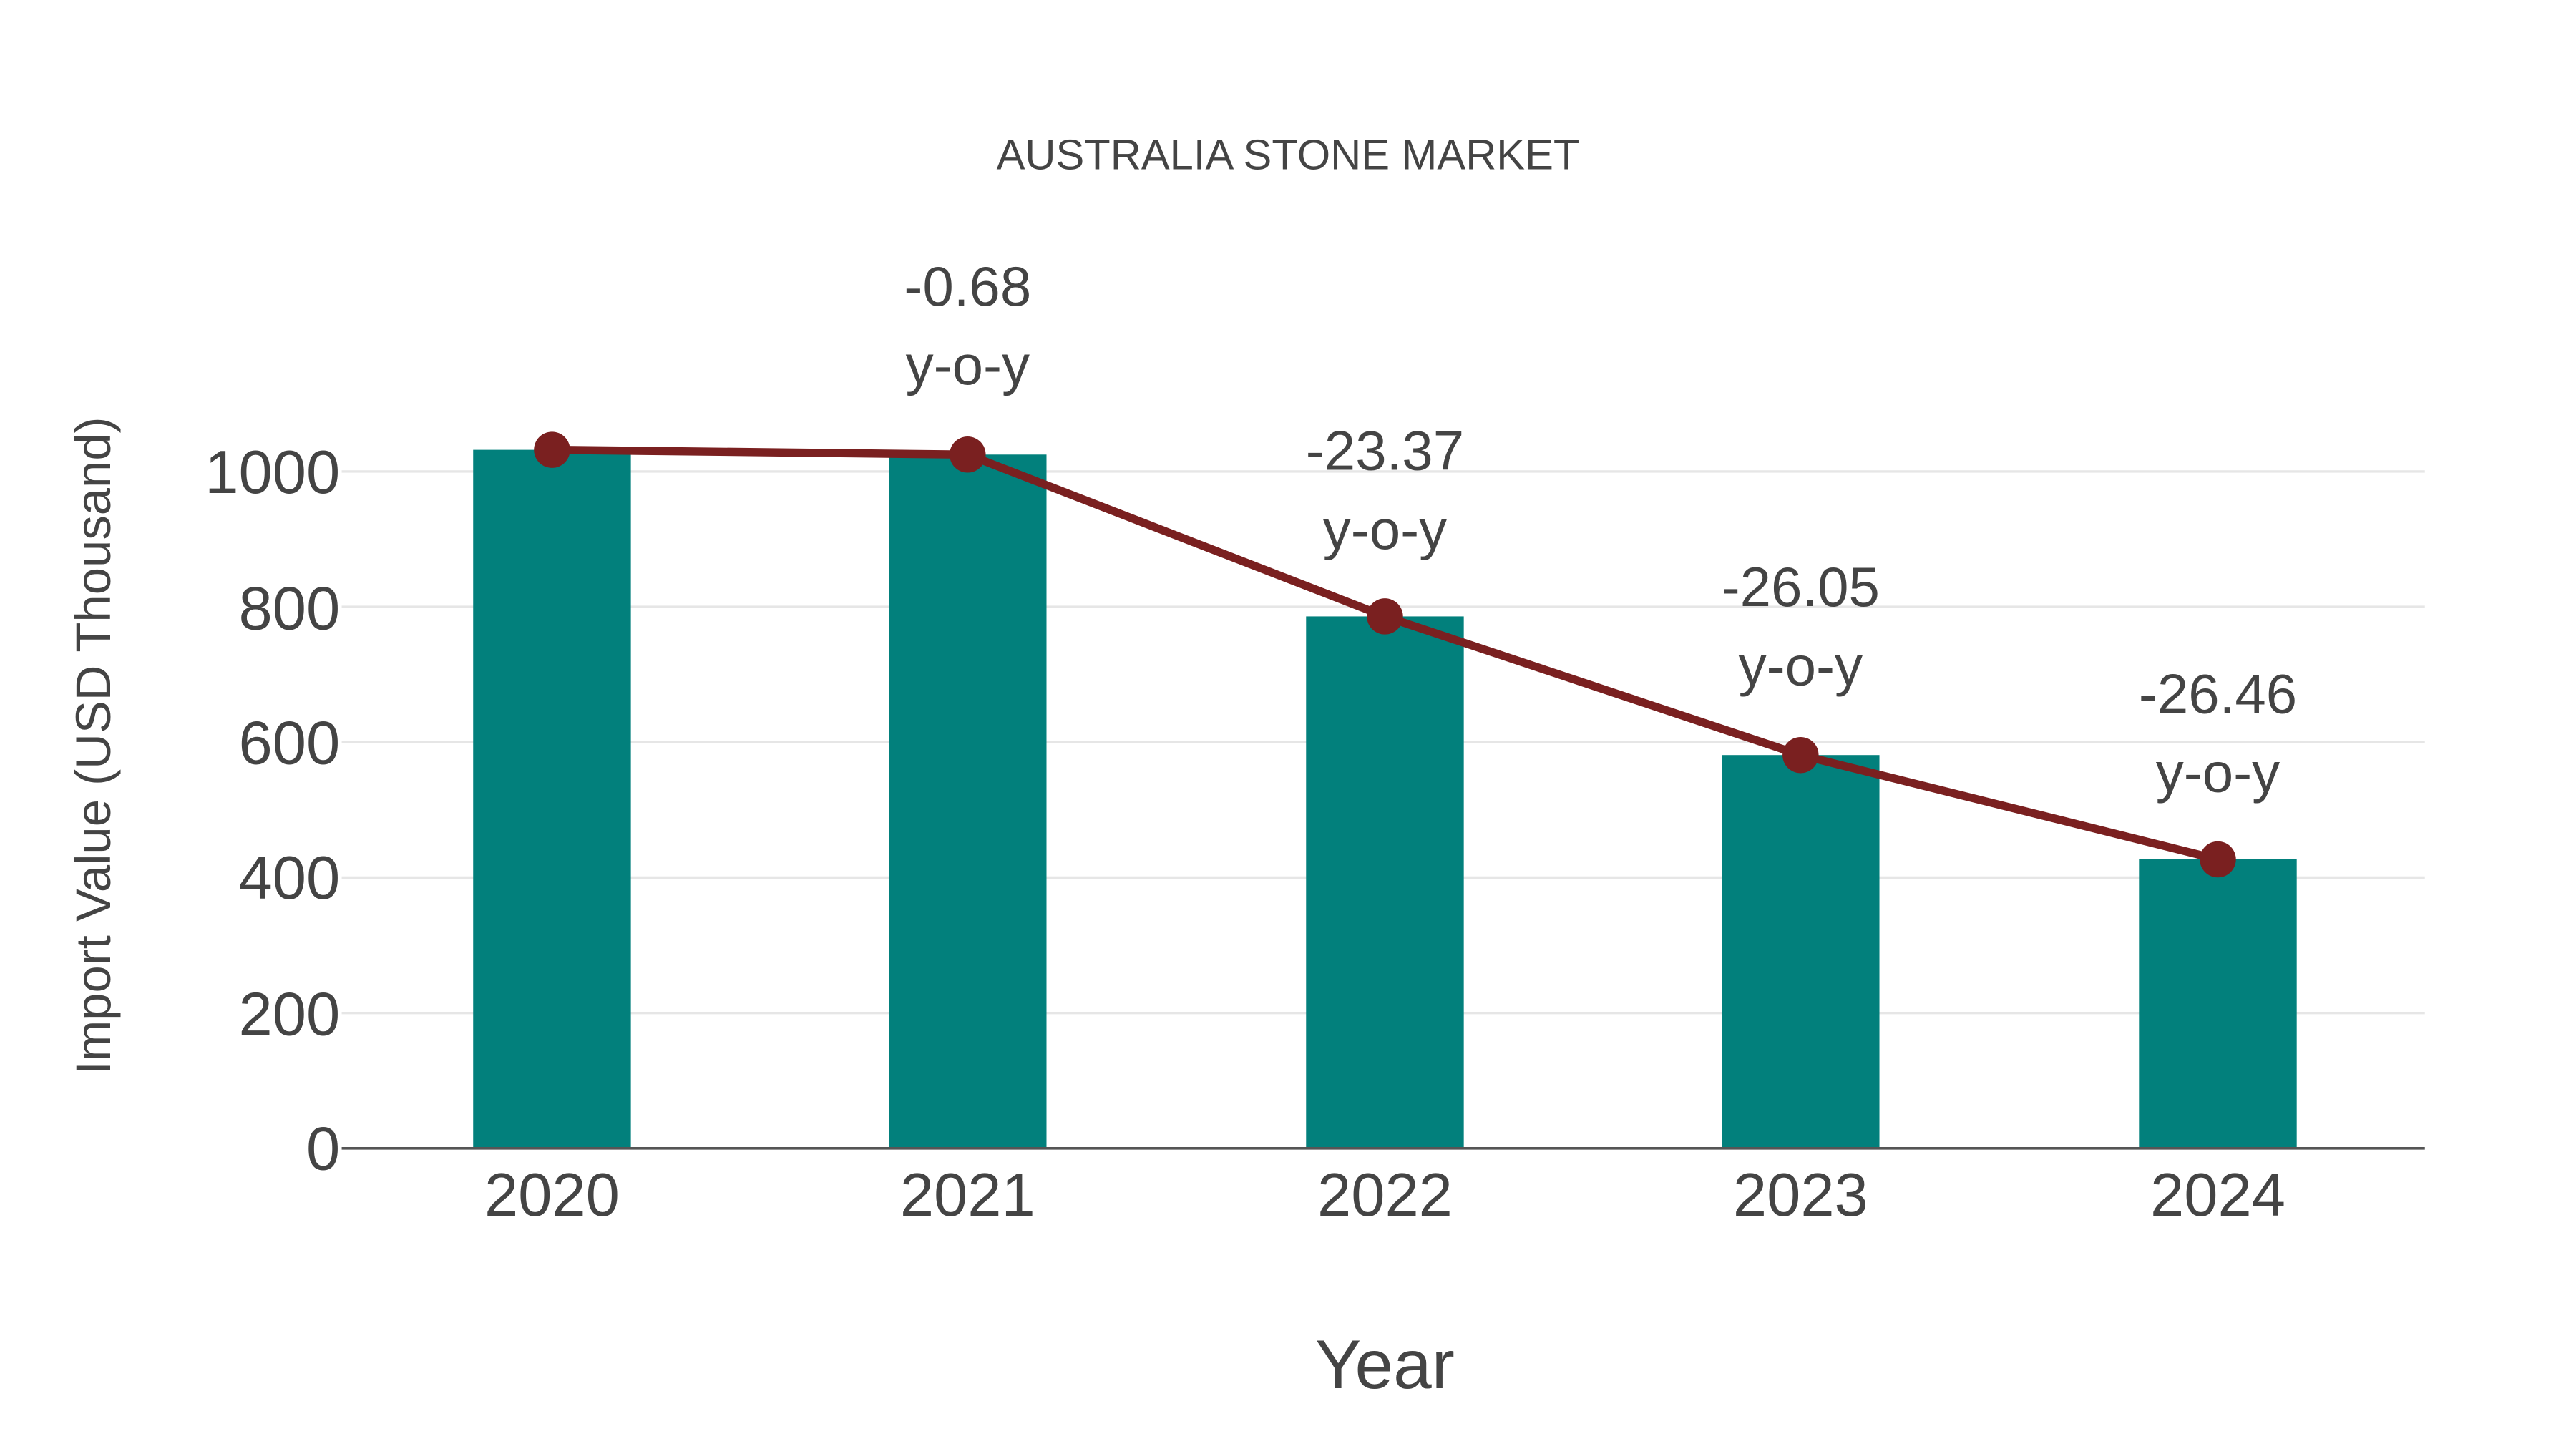  Describe the element at coordinates (1288, 154) in the screenshot. I see `chart-title: AUSTRALIA STONE MARKET` at that location.